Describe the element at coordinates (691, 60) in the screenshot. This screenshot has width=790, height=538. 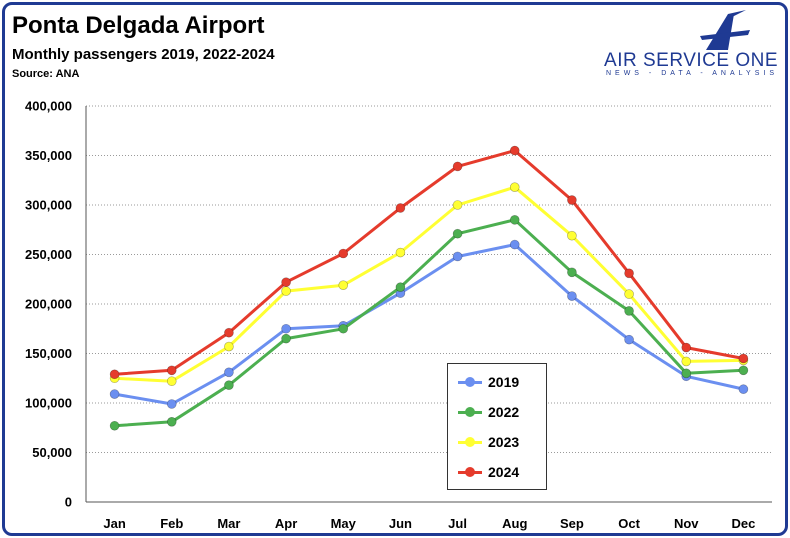
I see `logo-name: AIR SERVICE ONE` at that location.